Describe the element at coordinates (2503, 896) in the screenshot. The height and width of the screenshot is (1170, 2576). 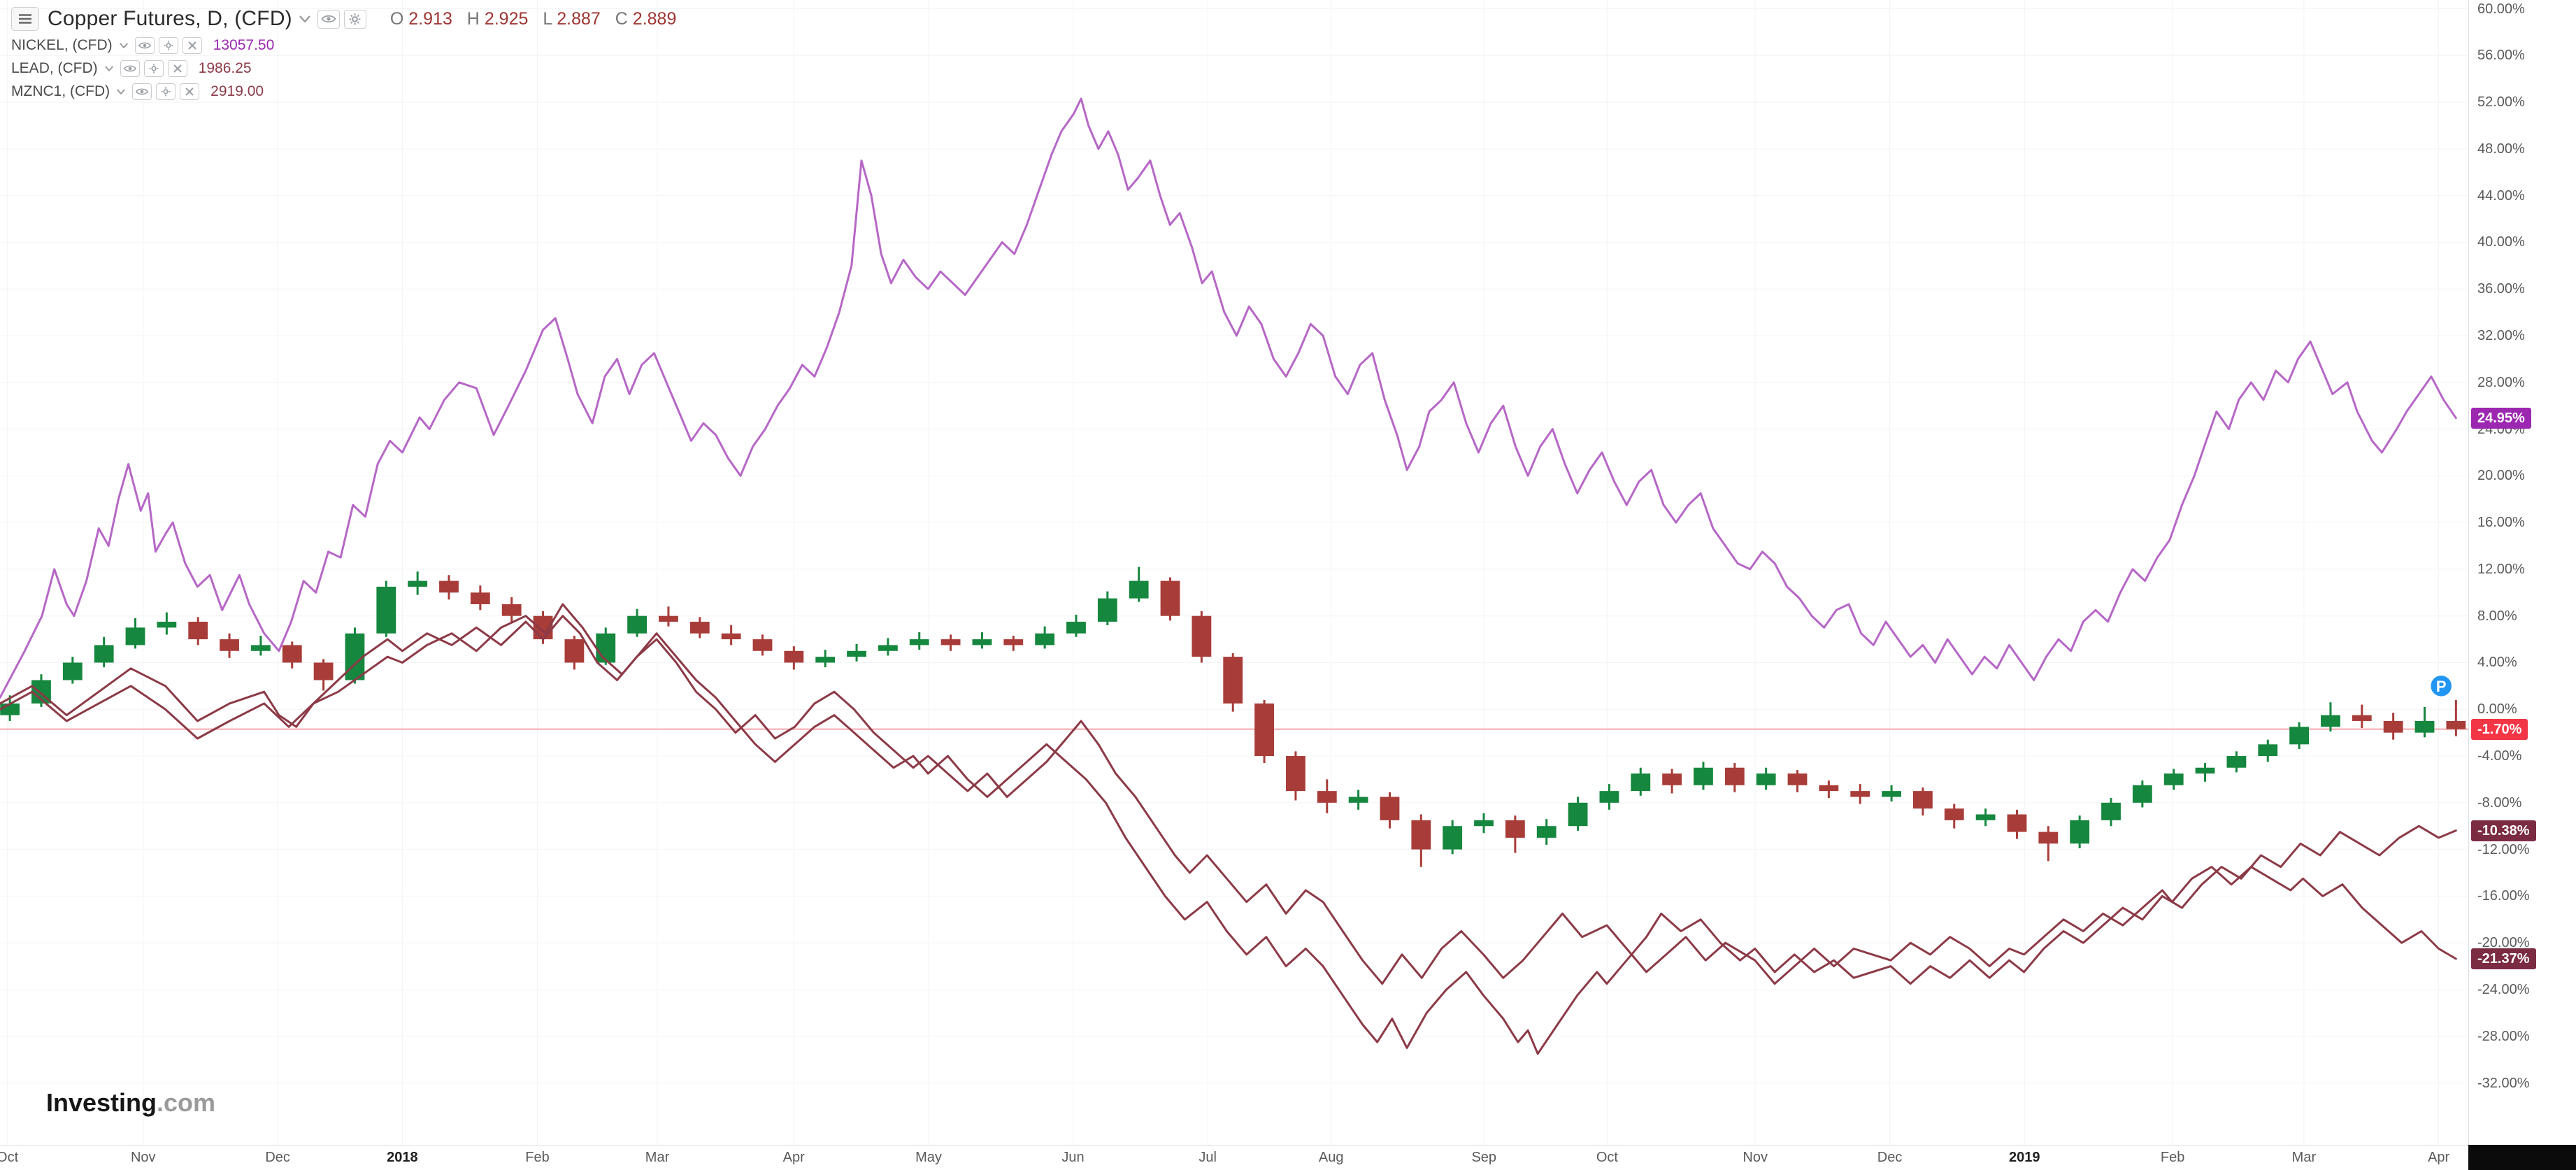
I see `price-tick-label: -16.00%` at that location.